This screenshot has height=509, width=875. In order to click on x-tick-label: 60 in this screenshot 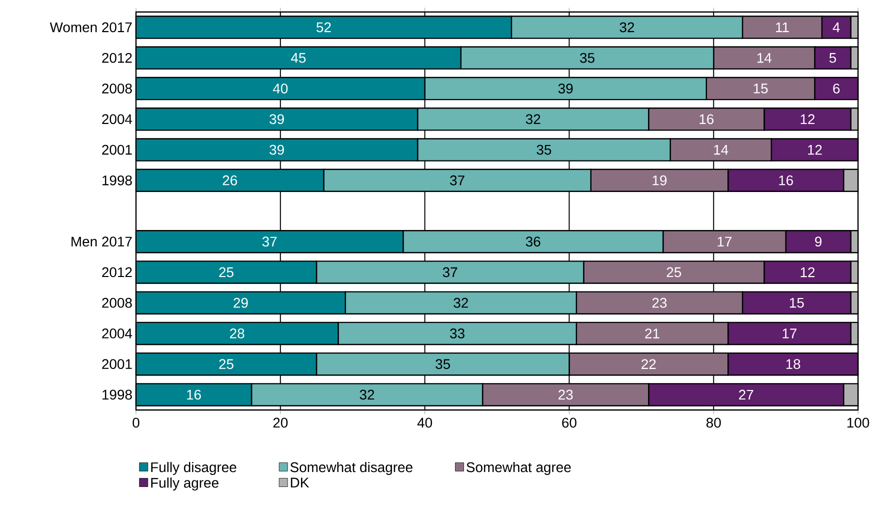, I will do `click(569, 423)`.